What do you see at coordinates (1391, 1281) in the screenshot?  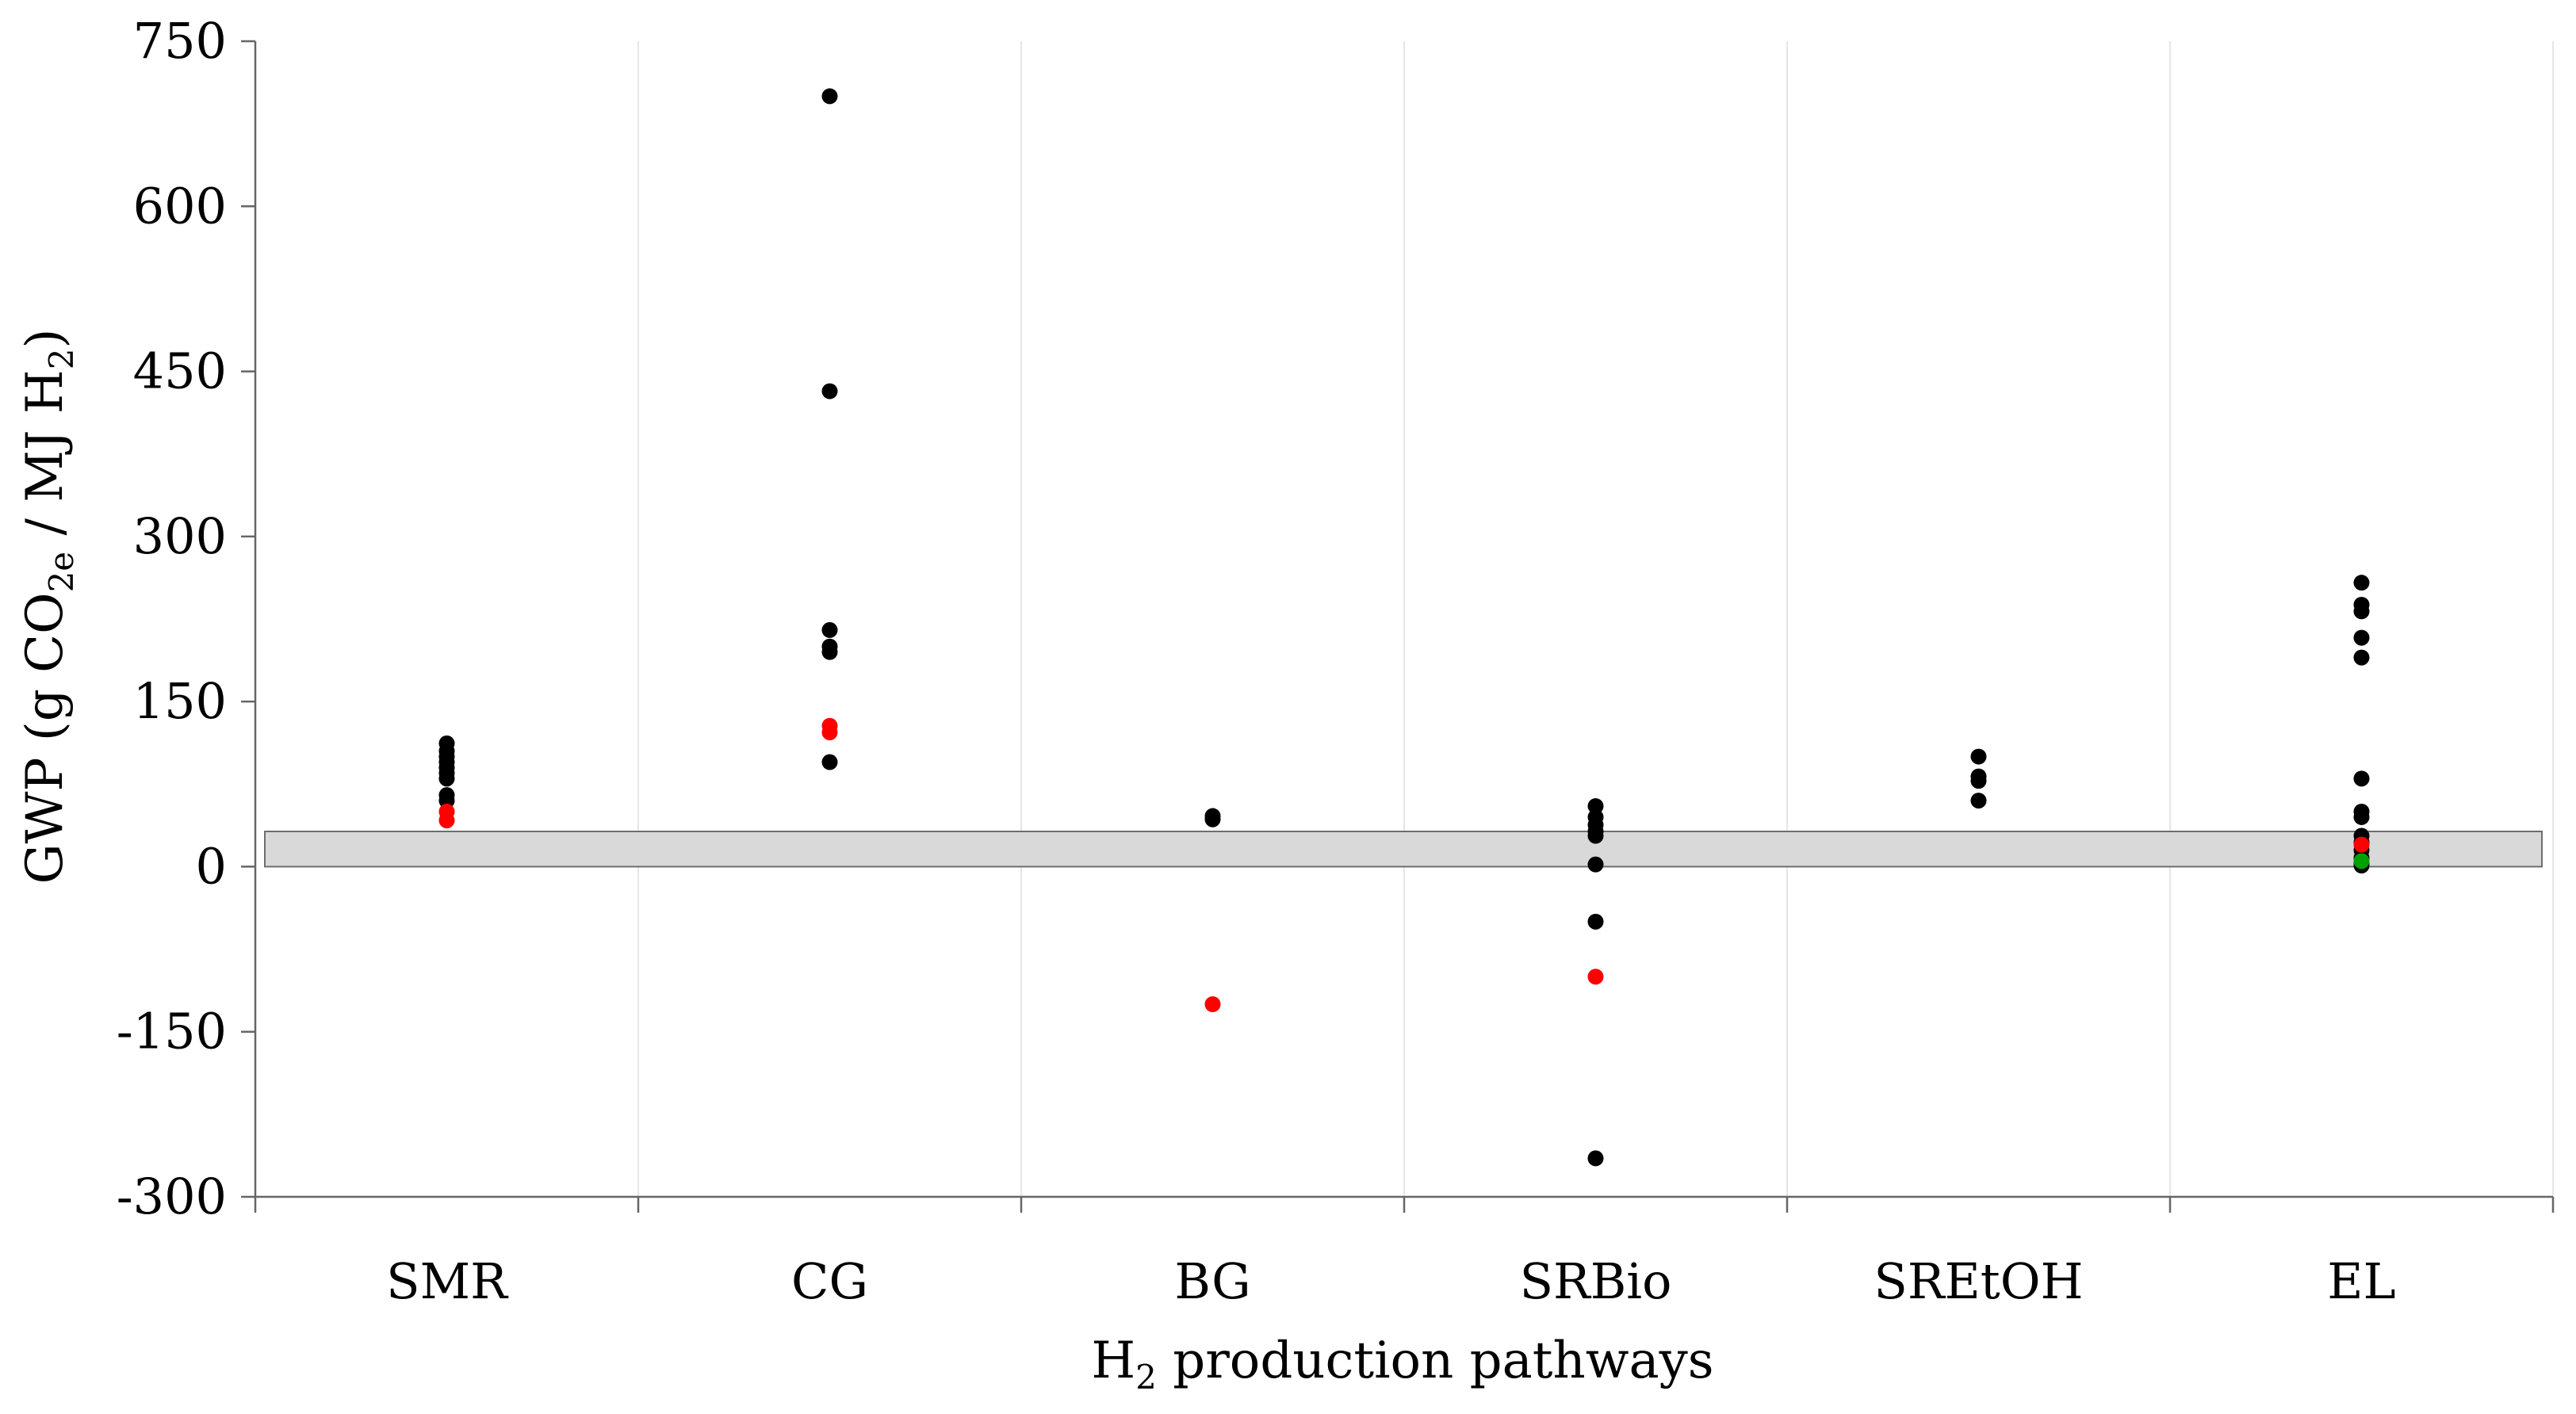 I see `x-tick-labels: SMR CG BG SRBio SREtOH EL` at bounding box center [1391, 1281].